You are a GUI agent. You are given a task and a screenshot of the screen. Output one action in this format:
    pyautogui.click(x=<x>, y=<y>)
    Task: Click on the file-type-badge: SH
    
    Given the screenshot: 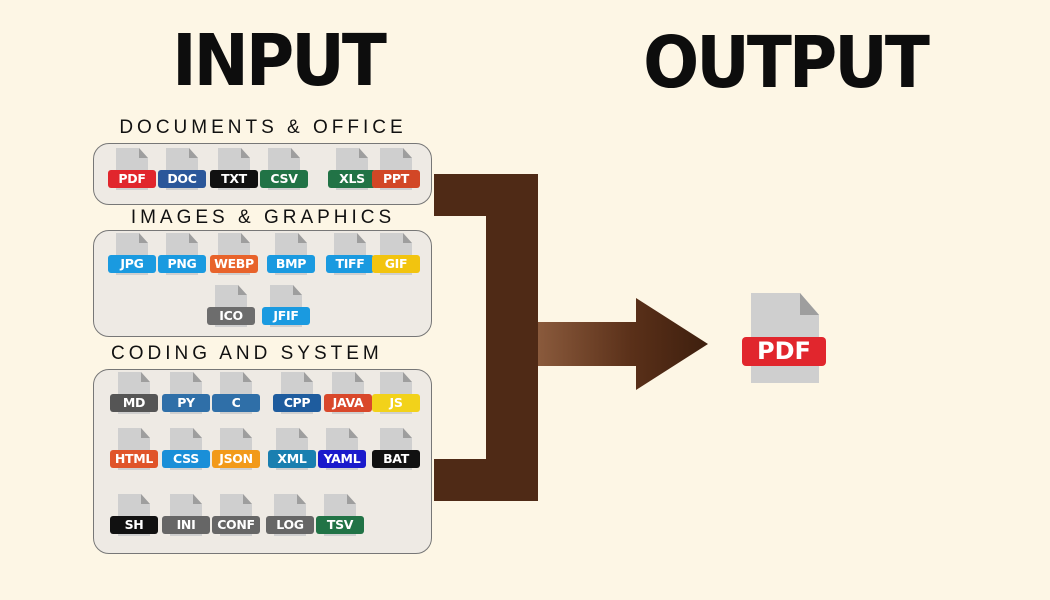 What is the action you would take?
    pyautogui.click(x=134, y=525)
    